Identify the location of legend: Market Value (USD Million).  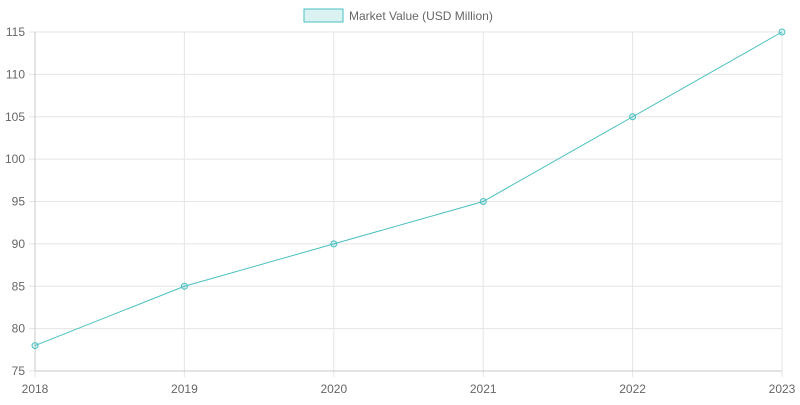
(398, 15).